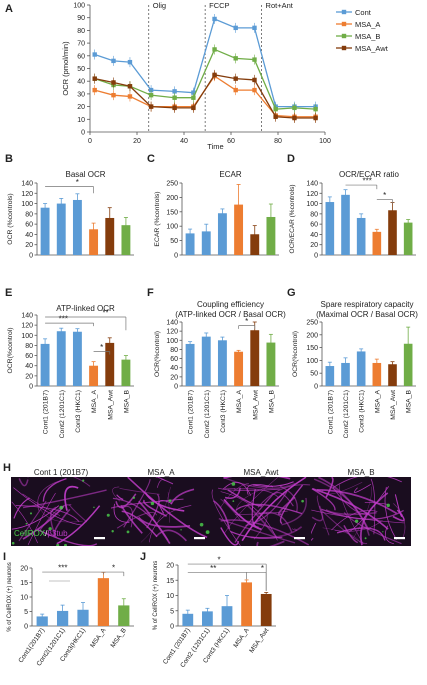 Image resolution: width=427 pixels, height=685 pixels. What do you see at coordinates (151, 159) in the screenshot?
I see `panel-letter-c: C` at bounding box center [151, 159].